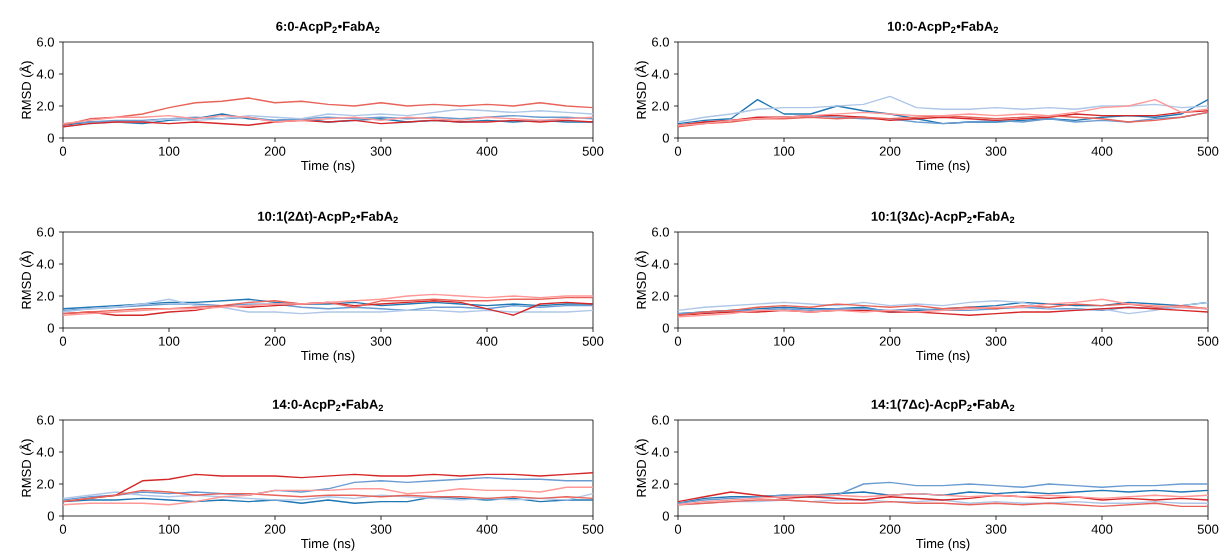  I want to click on chart-title: 14:0-AcpP$_{2}$•FabA$_{2}$, so click(328, 405).